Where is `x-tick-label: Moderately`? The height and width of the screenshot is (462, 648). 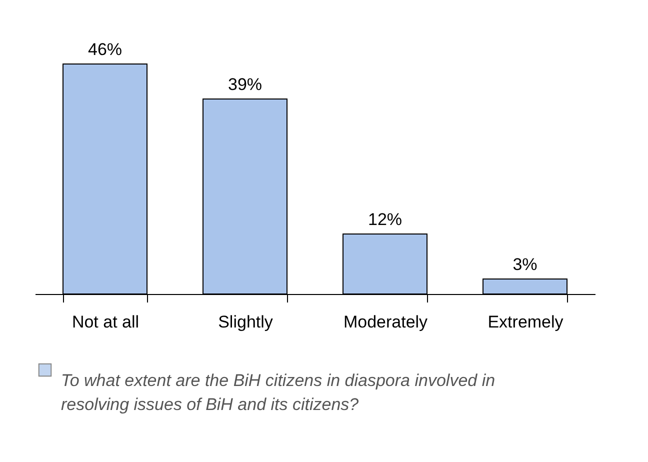
x-tick-label: Moderately is located at coordinates (385, 322).